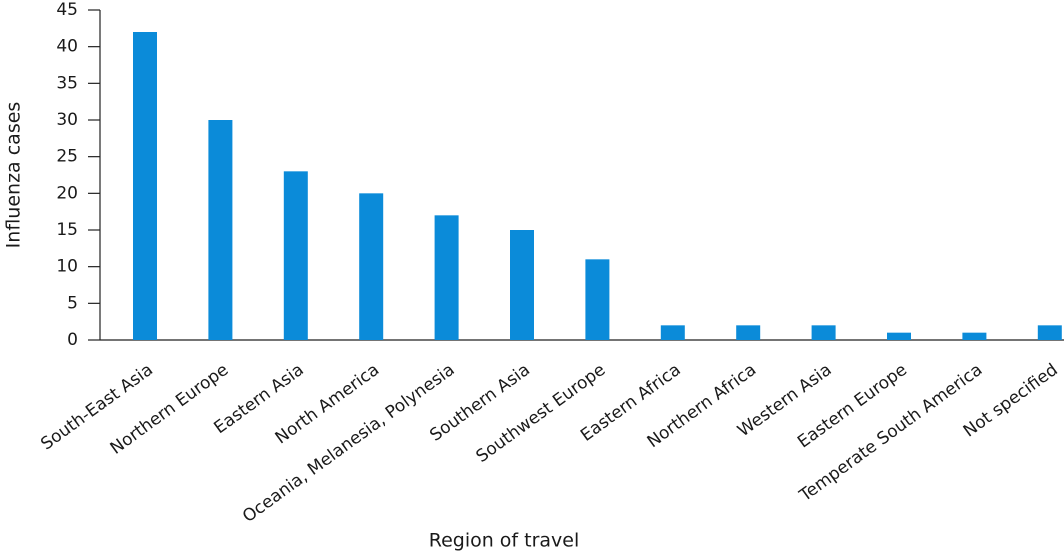 This screenshot has width=1064, height=553. What do you see at coordinates (541, 413) in the screenshot?
I see `x-tick-label: Southwest Europe` at bounding box center [541, 413].